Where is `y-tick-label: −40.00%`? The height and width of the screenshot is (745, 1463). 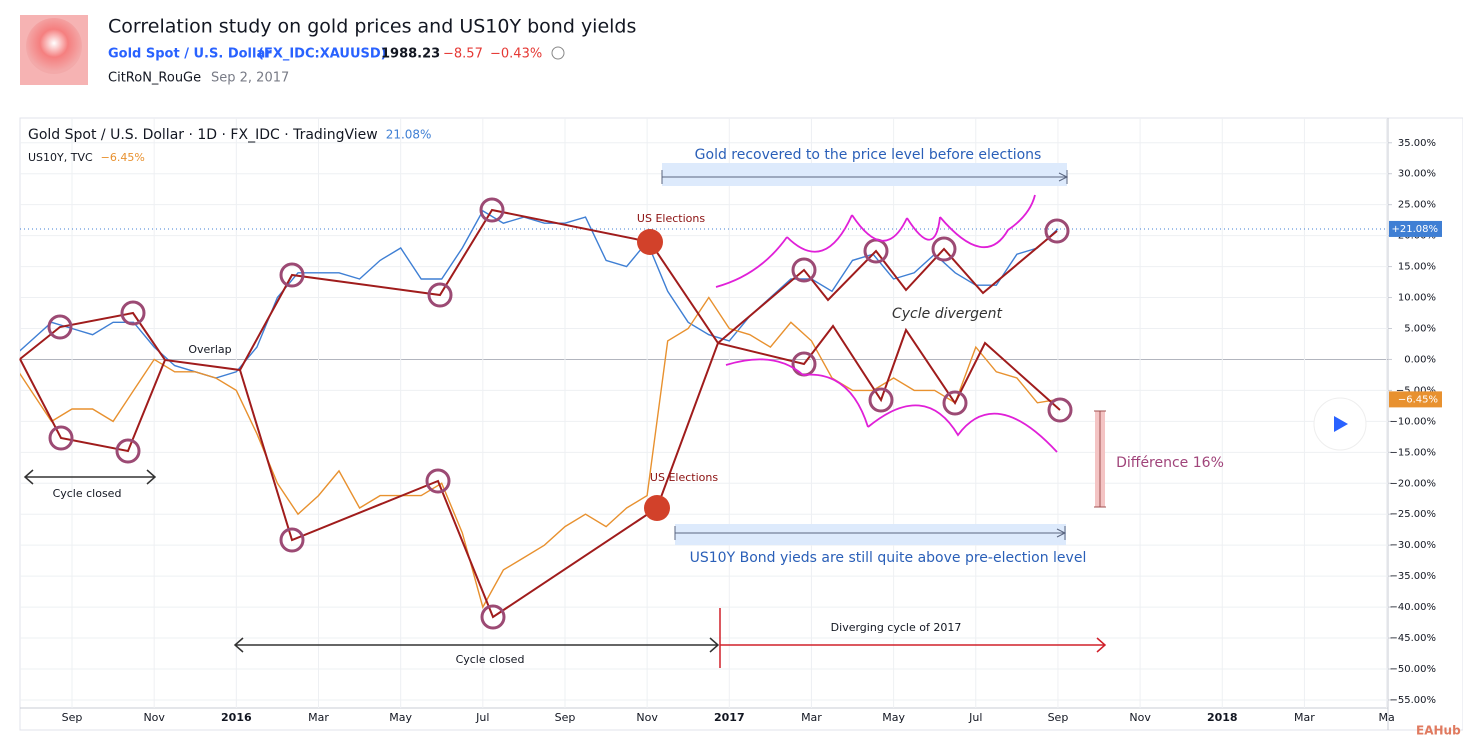 y-tick-label: −40.00% is located at coordinates (1412, 607).